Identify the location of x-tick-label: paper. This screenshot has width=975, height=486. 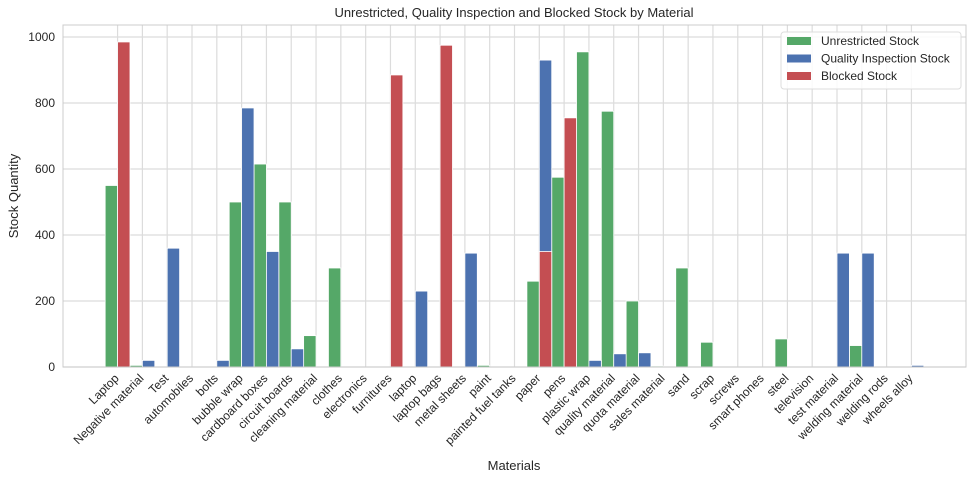
(528, 387).